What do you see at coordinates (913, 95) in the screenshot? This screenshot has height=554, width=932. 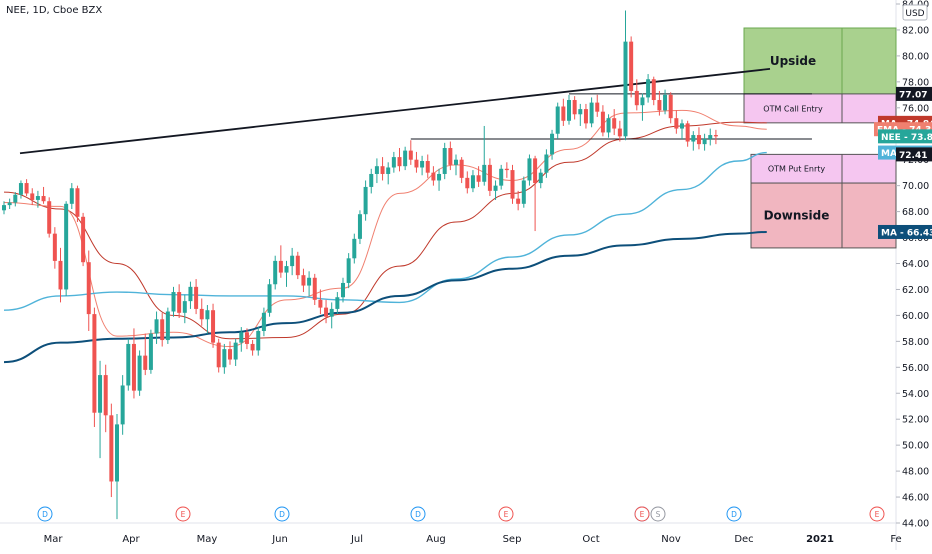 I see `price-label-text: 77.07` at bounding box center [913, 95].